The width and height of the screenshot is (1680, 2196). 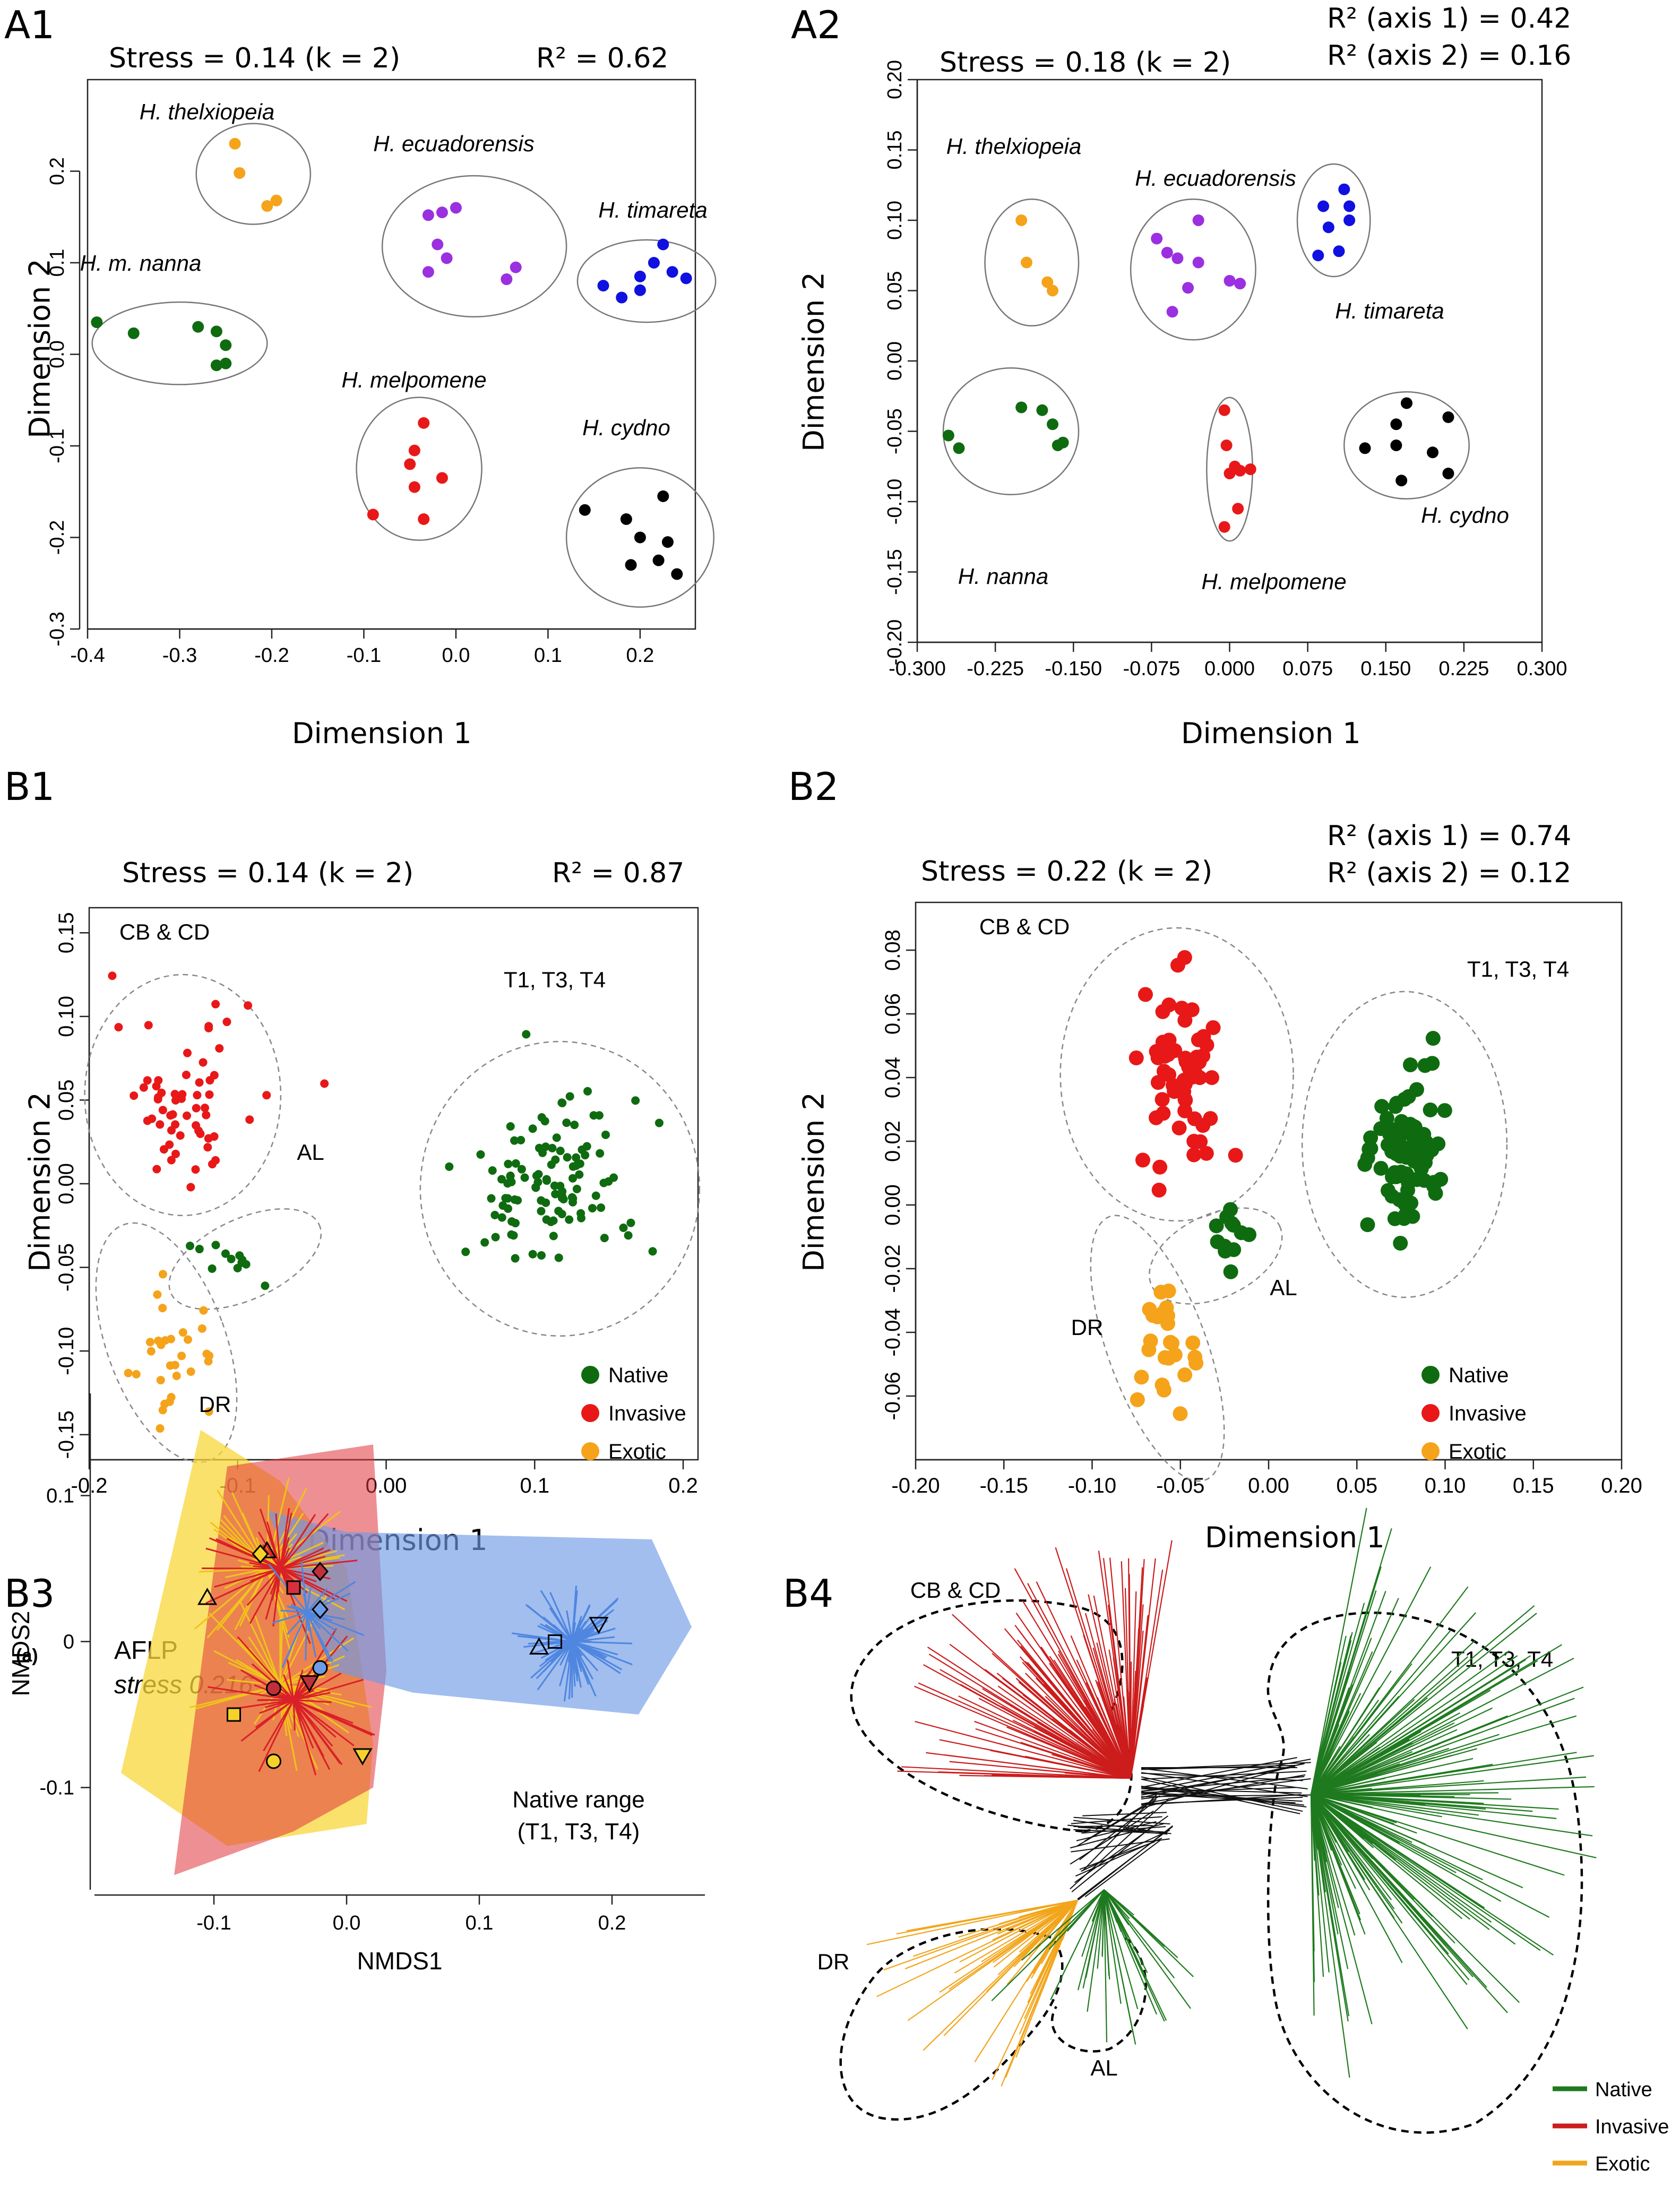 What do you see at coordinates (1103, 2067) in the screenshot?
I see `b4-label-al: AL` at bounding box center [1103, 2067].